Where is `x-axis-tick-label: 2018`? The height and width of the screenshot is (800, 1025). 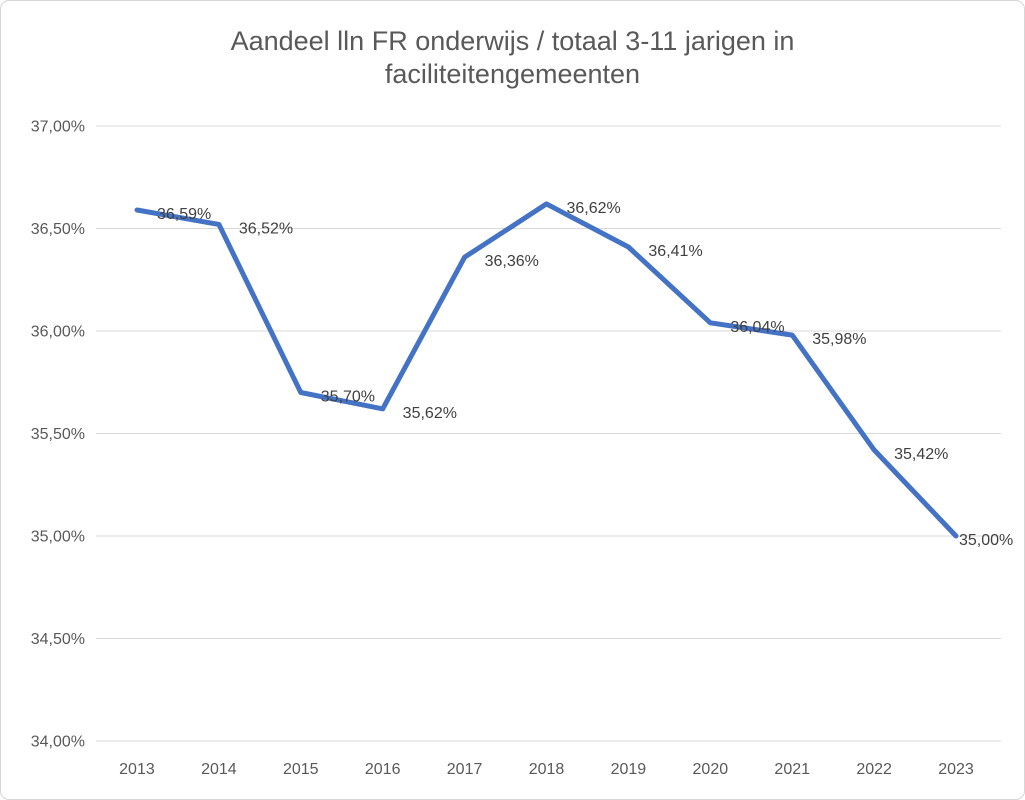 x-axis-tick-label: 2018 is located at coordinates (547, 769).